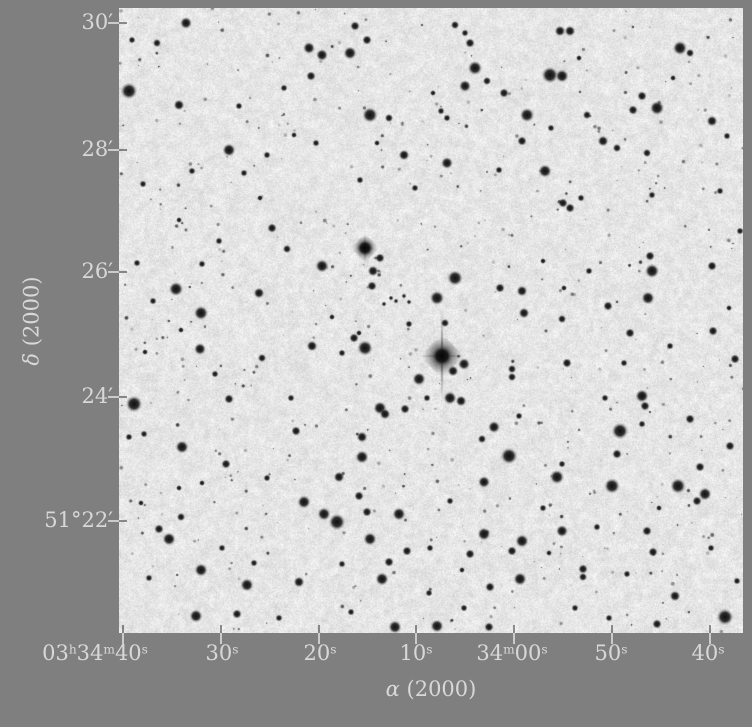 The height and width of the screenshot is (727, 752). Describe the element at coordinates (78, 519) in the screenshot. I see `y-tick-label: 51°22′` at that location.